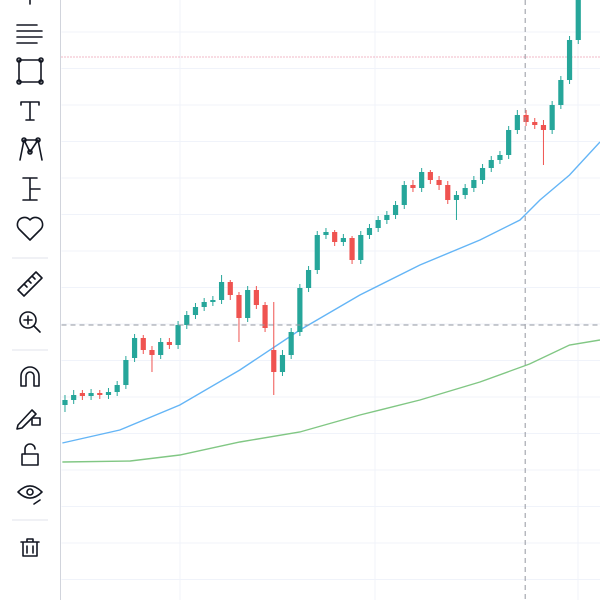 The width and height of the screenshot is (600, 600). I want to click on tool-lines, so click(29, 34).